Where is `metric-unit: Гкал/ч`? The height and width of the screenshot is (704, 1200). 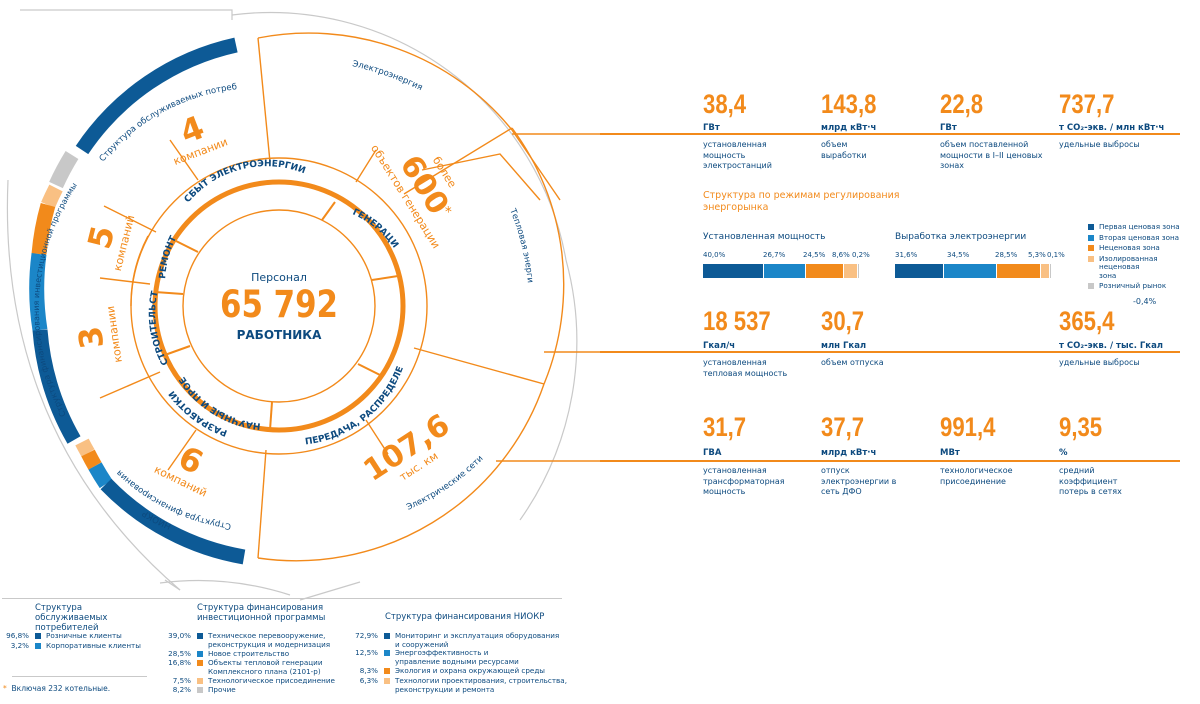
metric-unit: Гкал/ч is located at coordinates (719, 346).